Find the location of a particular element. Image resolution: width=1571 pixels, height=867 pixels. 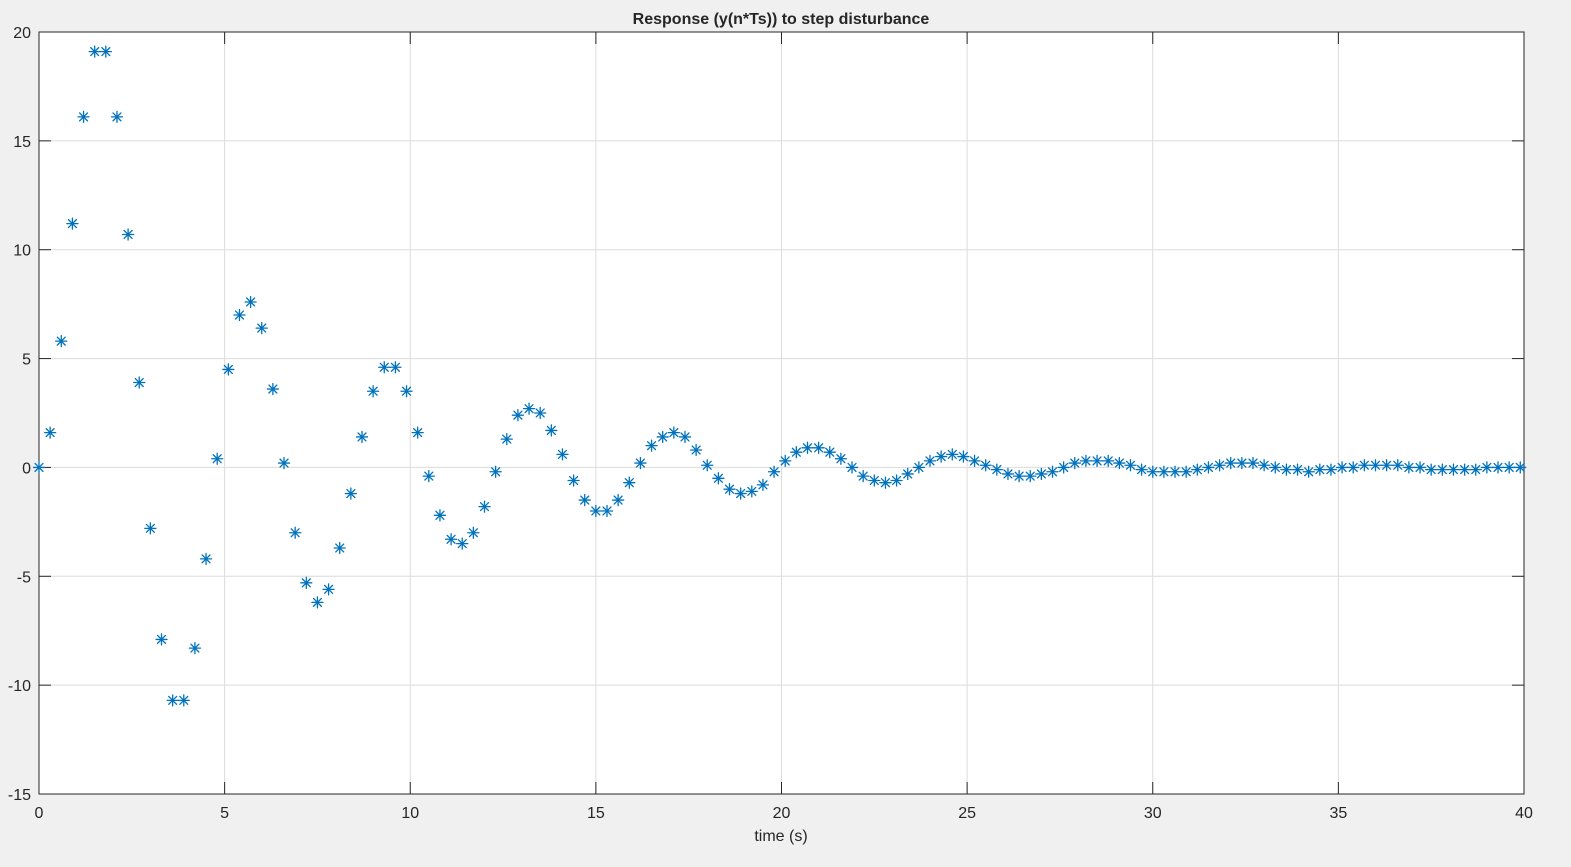

x-axis-label: time (s) is located at coordinates (780, 836).